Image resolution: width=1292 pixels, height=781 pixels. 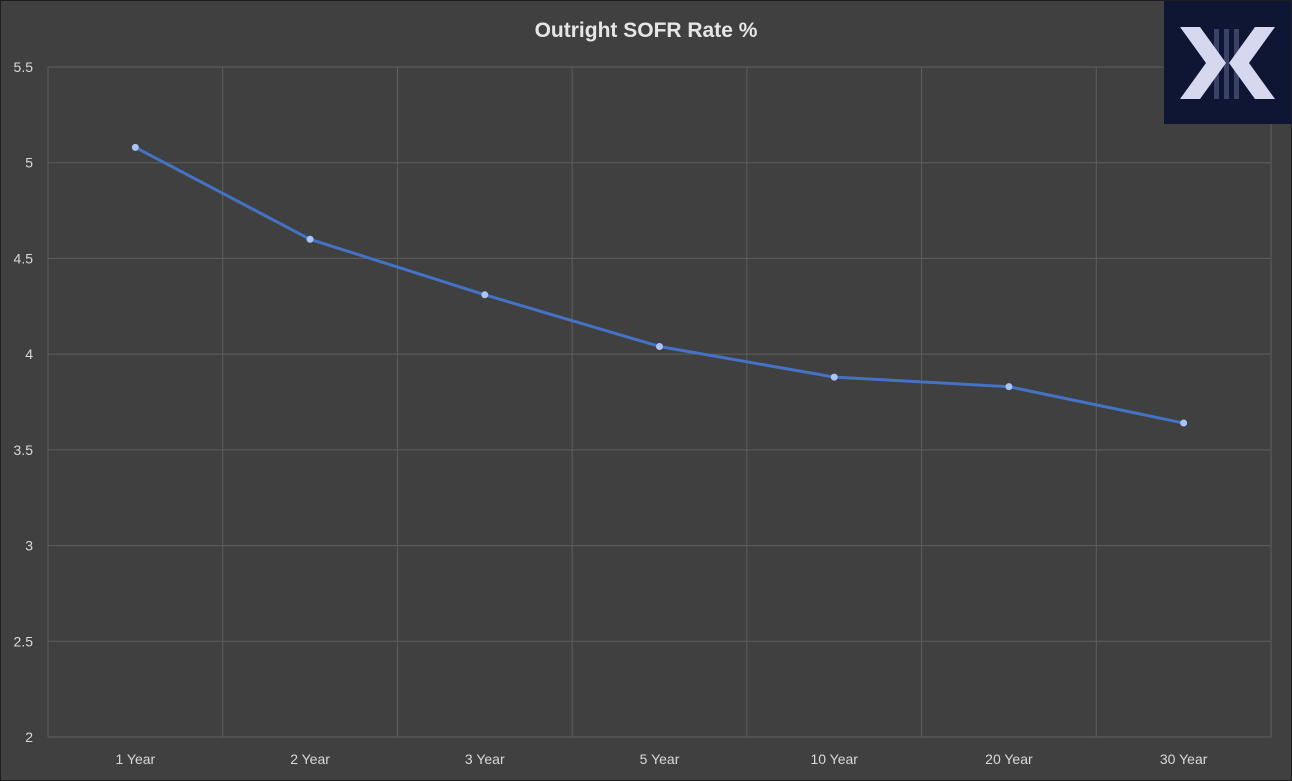 What do you see at coordinates (29, 354) in the screenshot?
I see `y-tick-label: 4` at bounding box center [29, 354].